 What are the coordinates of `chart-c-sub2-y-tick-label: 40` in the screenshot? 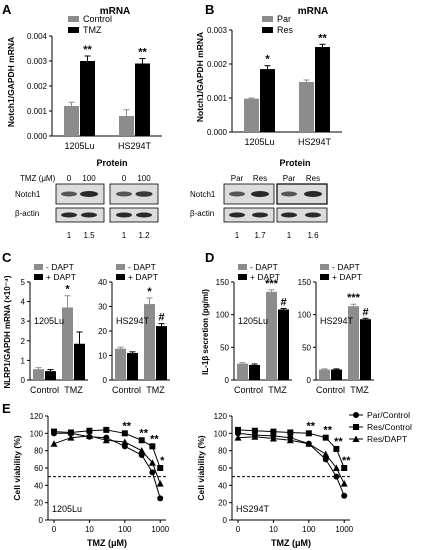 It's located at (102, 282).